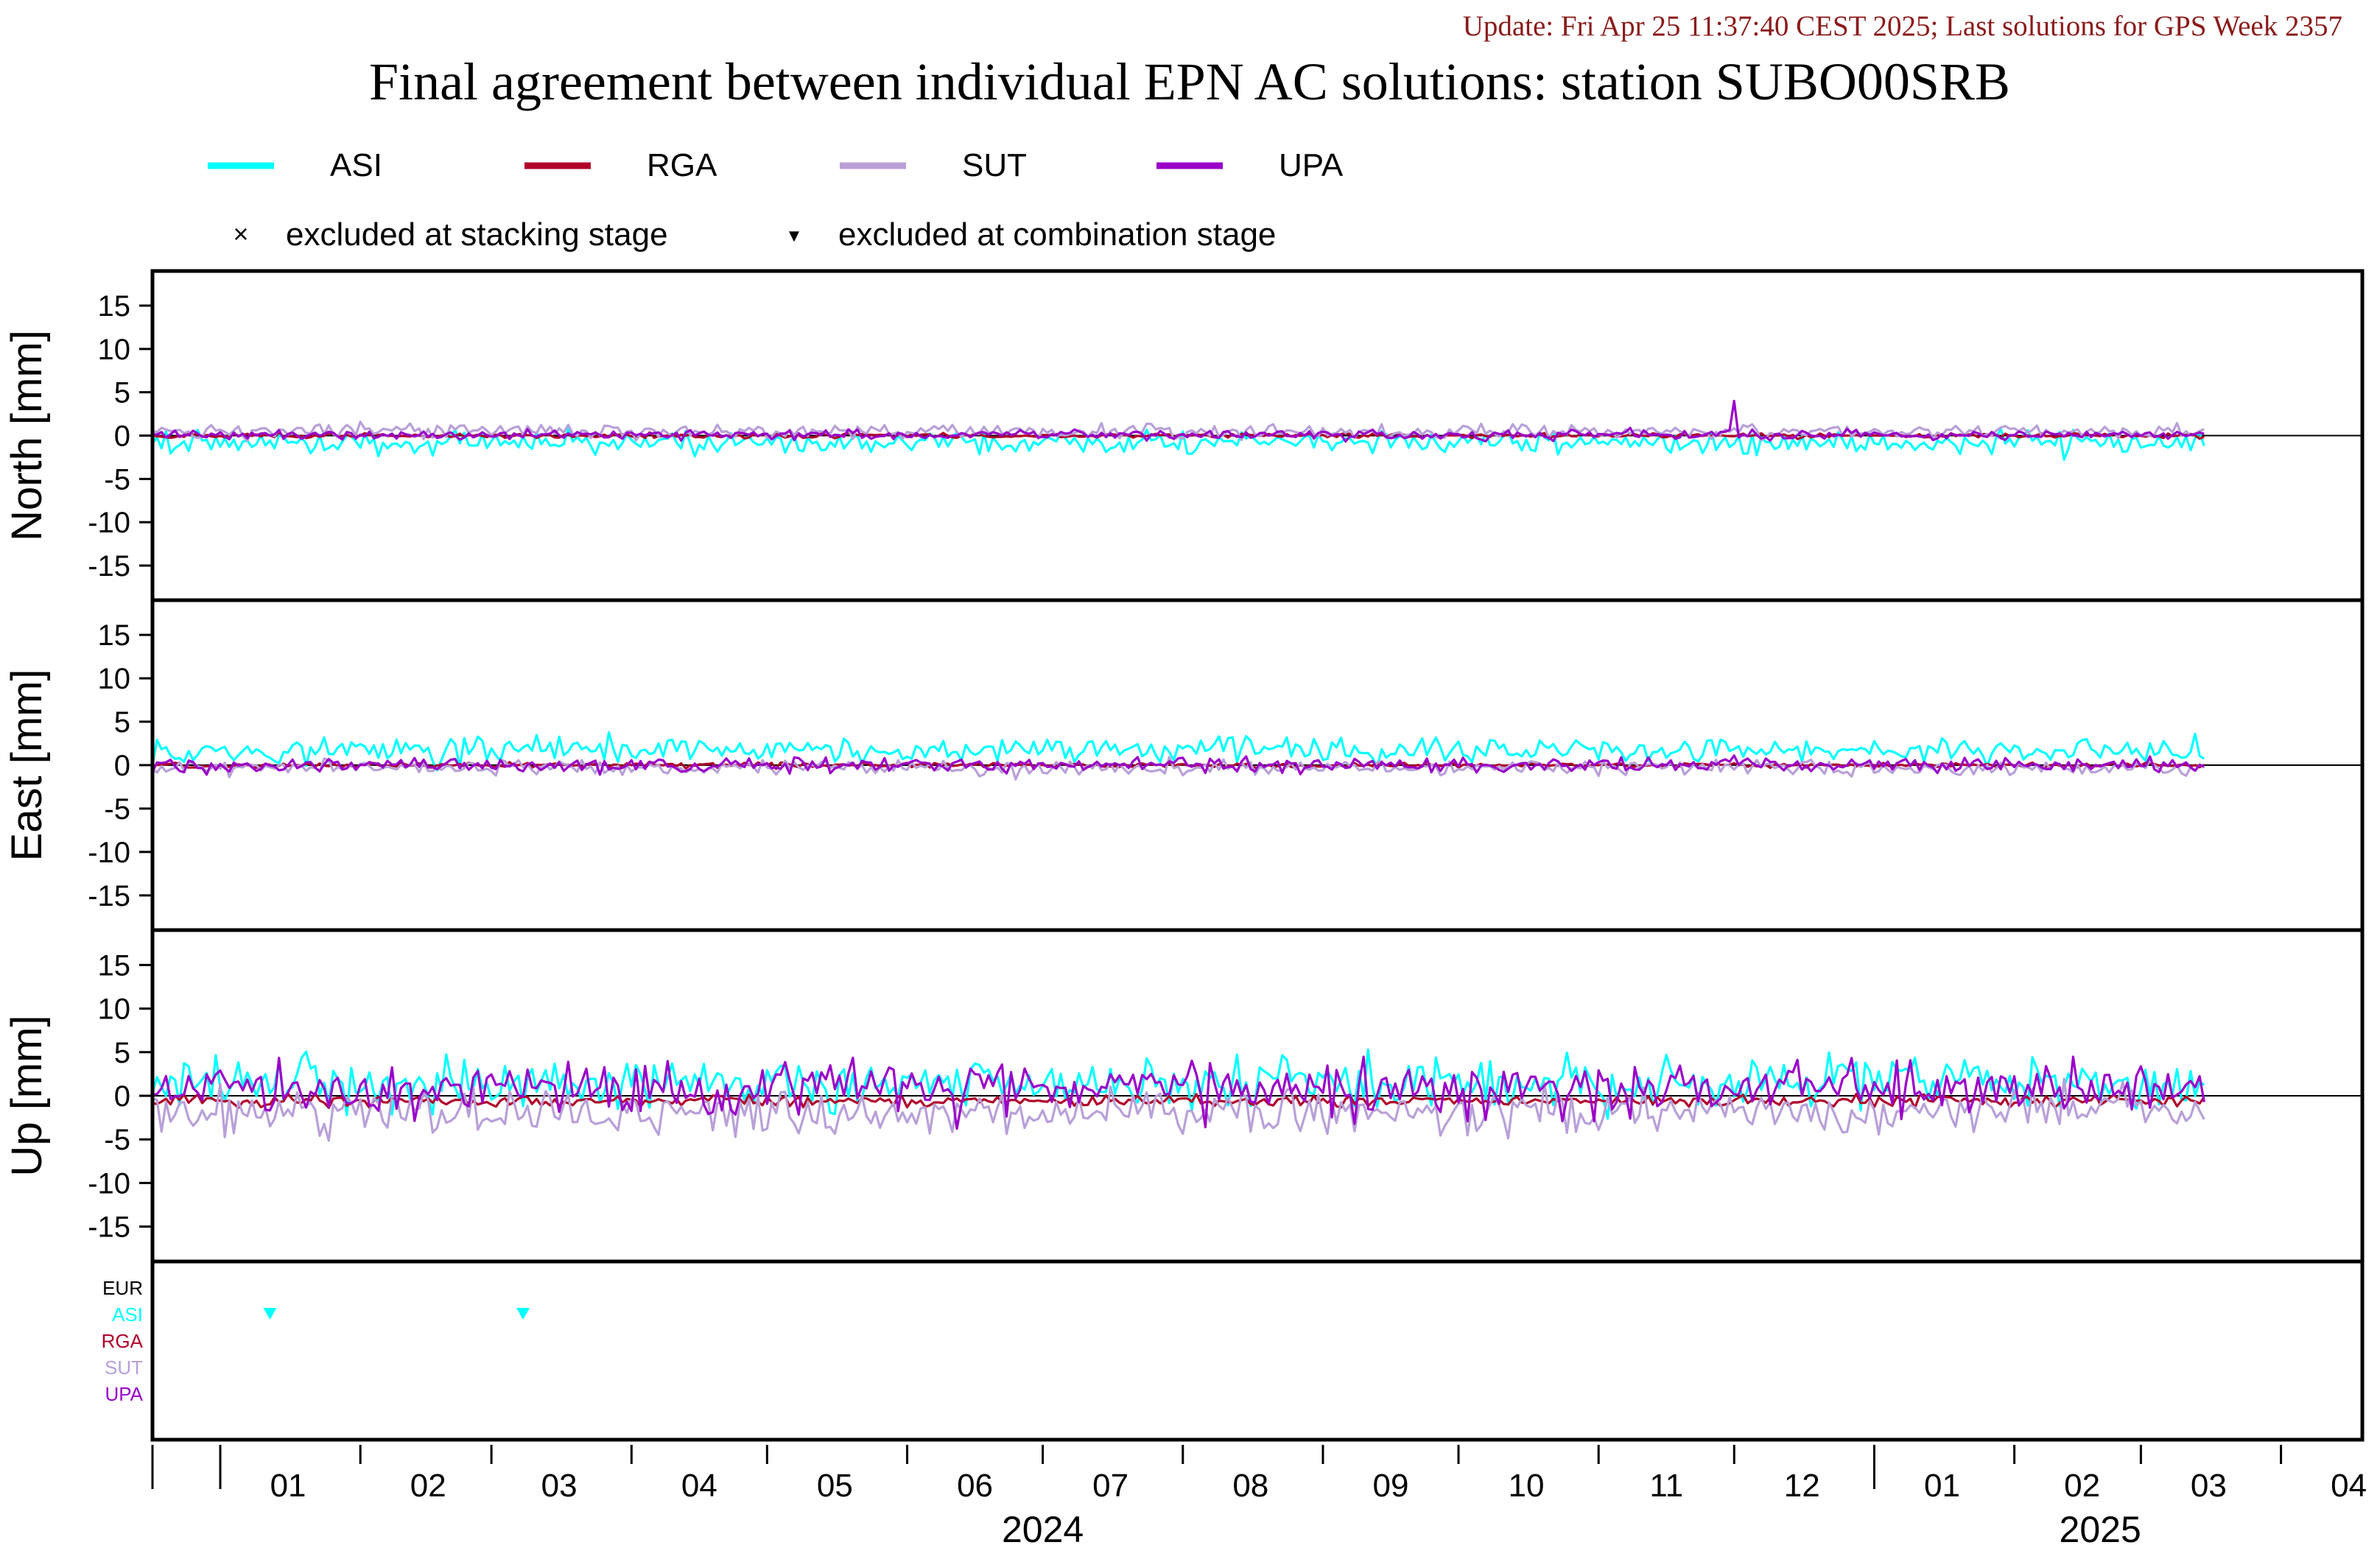  What do you see at coordinates (1527, 1486) in the screenshot?
I see `month-tick-label: 10` at bounding box center [1527, 1486].